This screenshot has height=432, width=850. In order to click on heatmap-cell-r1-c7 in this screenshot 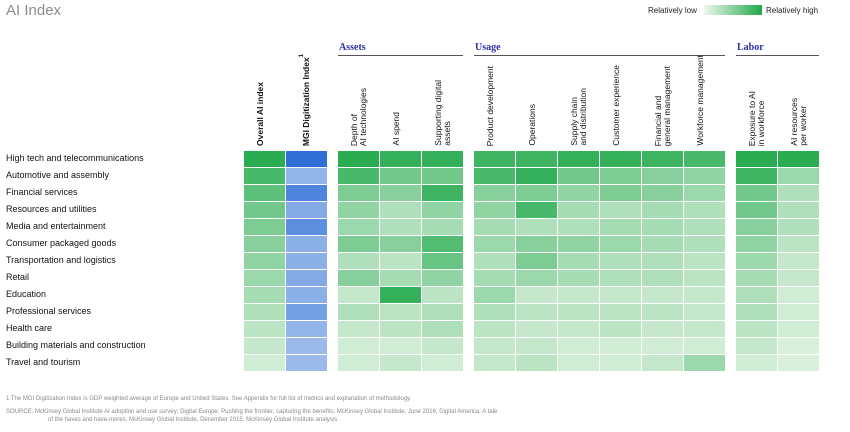, I will do `click(578, 176)`.